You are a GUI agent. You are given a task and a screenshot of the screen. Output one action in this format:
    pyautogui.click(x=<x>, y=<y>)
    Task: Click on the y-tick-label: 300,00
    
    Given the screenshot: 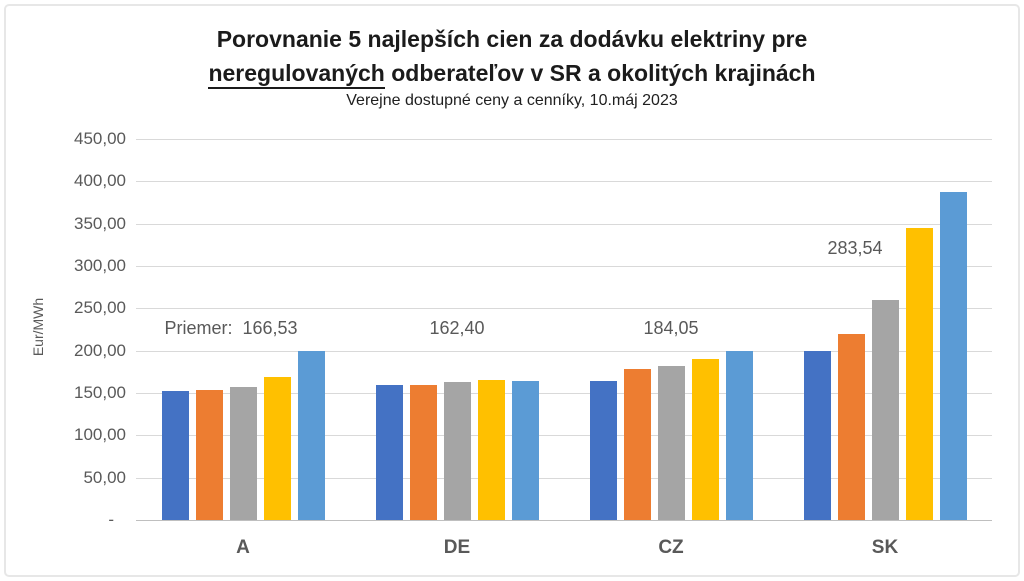 What is the action you would take?
    pyautogui.click(x=100, y=265)
    